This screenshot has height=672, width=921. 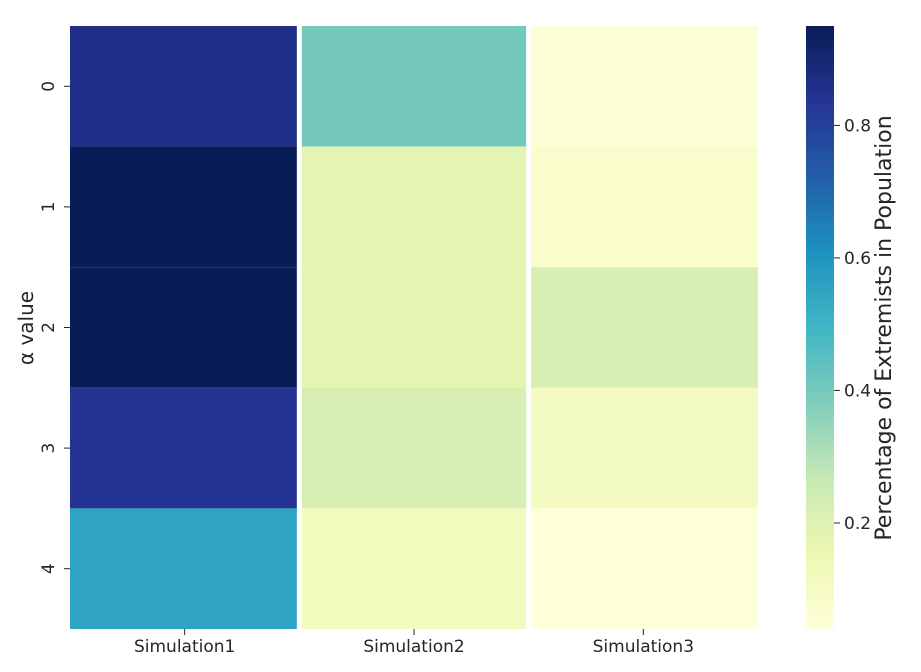 What do you see at coordinates (852, 325) in the screenshot?
I see `colorbar-ticks: 0.2 0.4 0.6 0.8` at bounding box center [852, 325].